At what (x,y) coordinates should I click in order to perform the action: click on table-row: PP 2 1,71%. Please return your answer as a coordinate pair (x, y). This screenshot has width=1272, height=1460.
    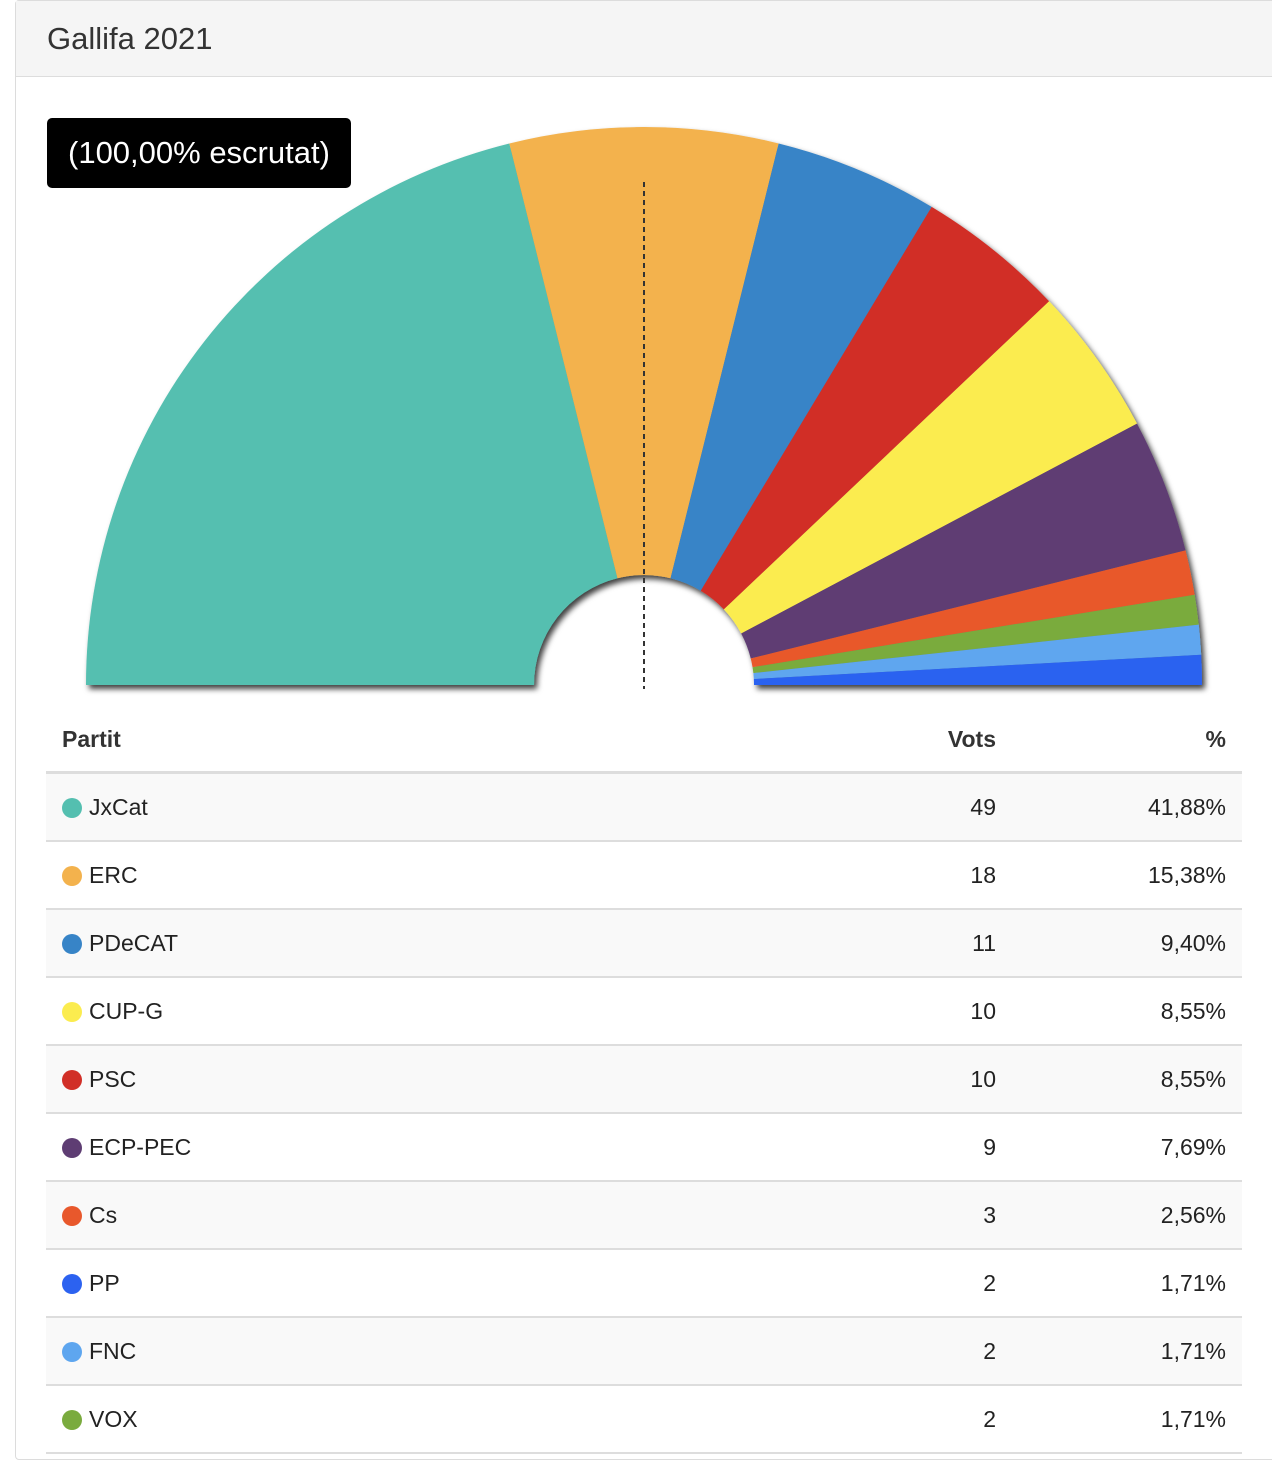
    Looking at the image, I should click on (644, 1283).